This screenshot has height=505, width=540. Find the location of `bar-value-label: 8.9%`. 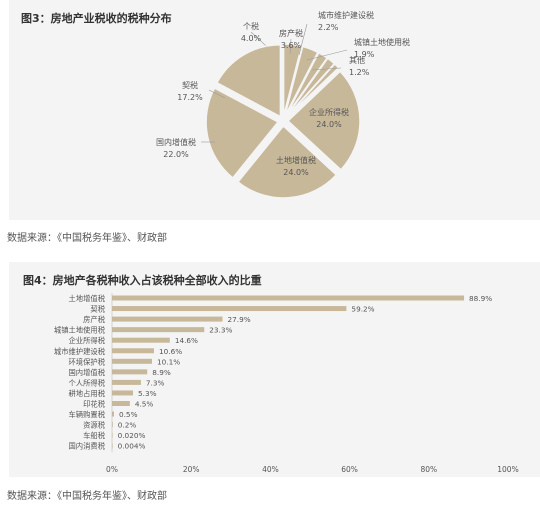

bar-value-label: 8.9% is located at coordinates (161, 372).